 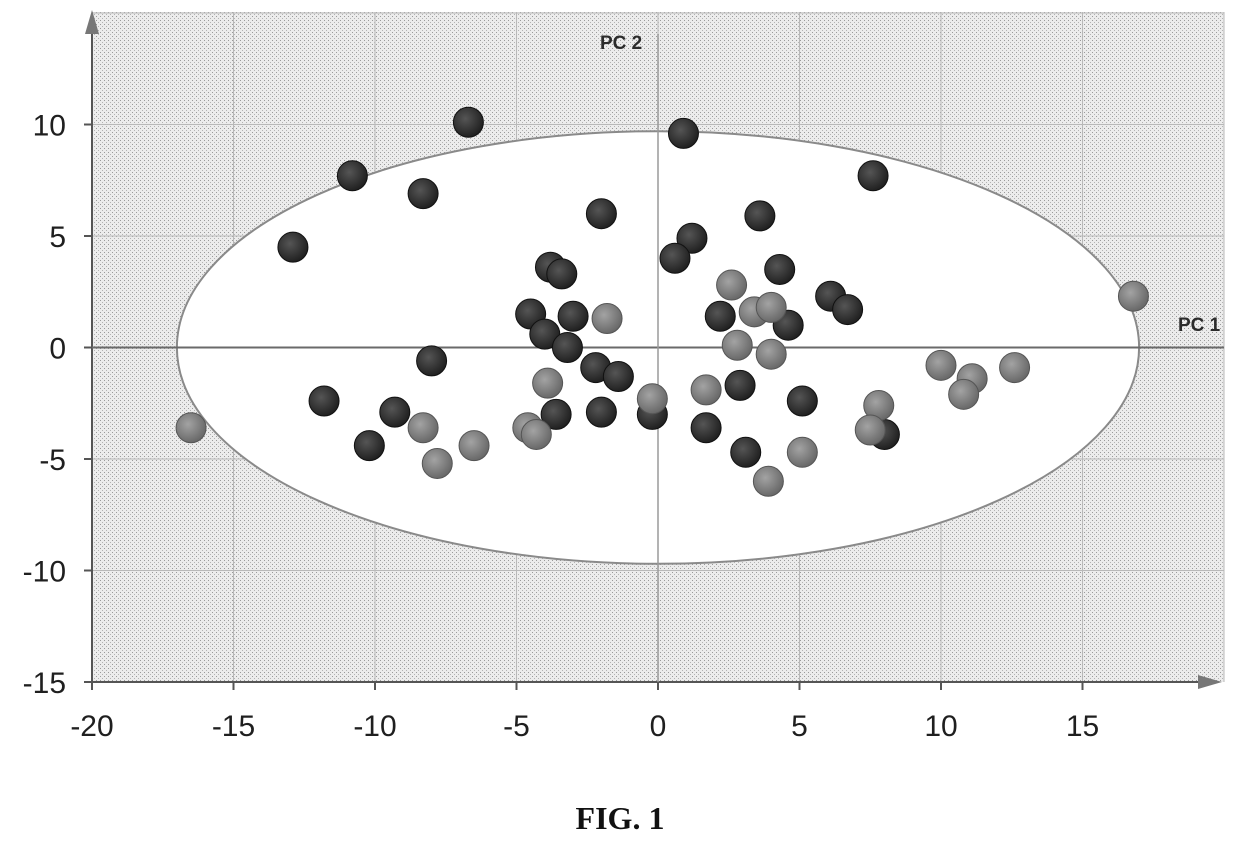 I want to click on x-tick-label: -5, so click(x=516, y=726).